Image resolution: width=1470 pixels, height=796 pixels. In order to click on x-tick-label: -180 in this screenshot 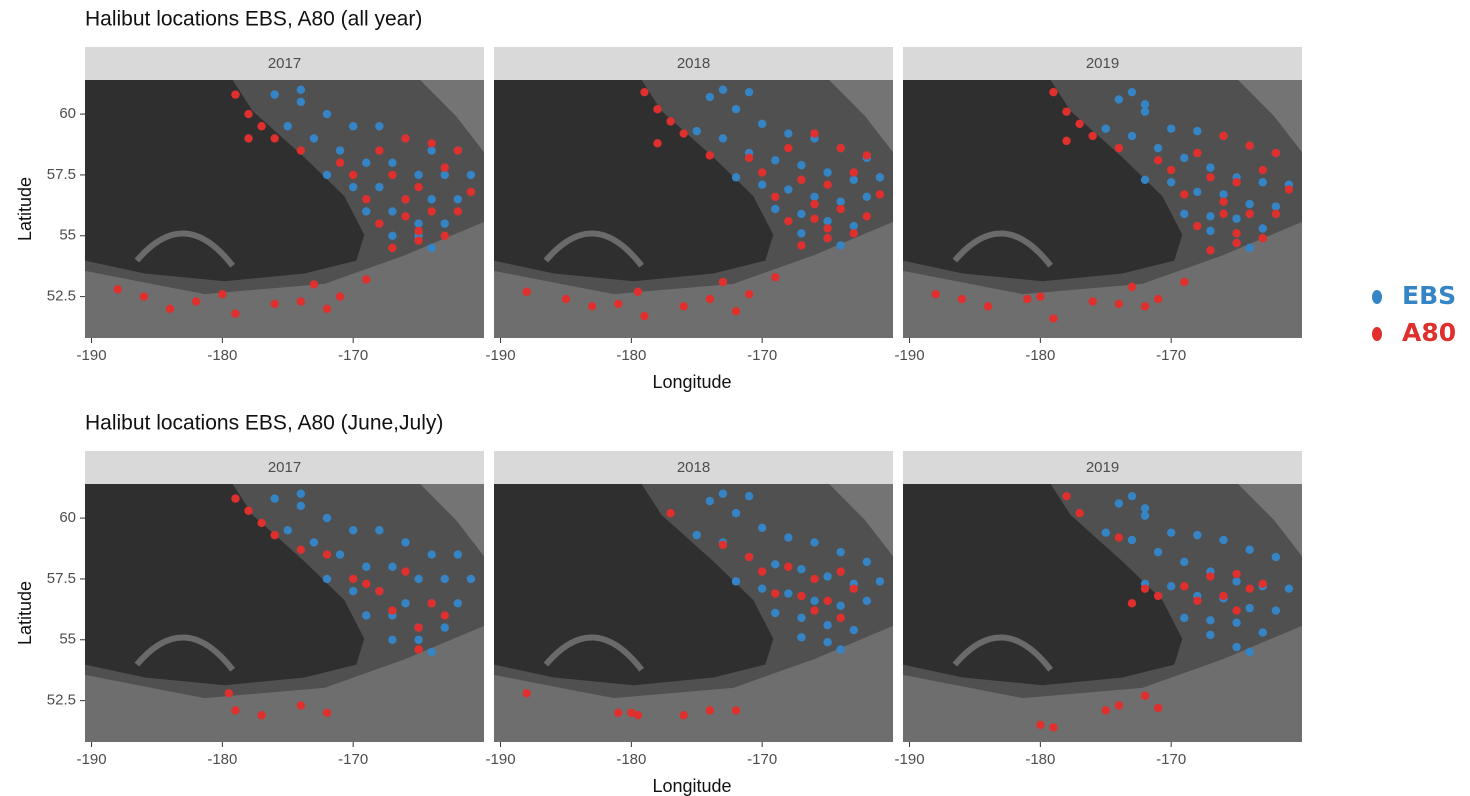, I will do `click(1040, 759)`.